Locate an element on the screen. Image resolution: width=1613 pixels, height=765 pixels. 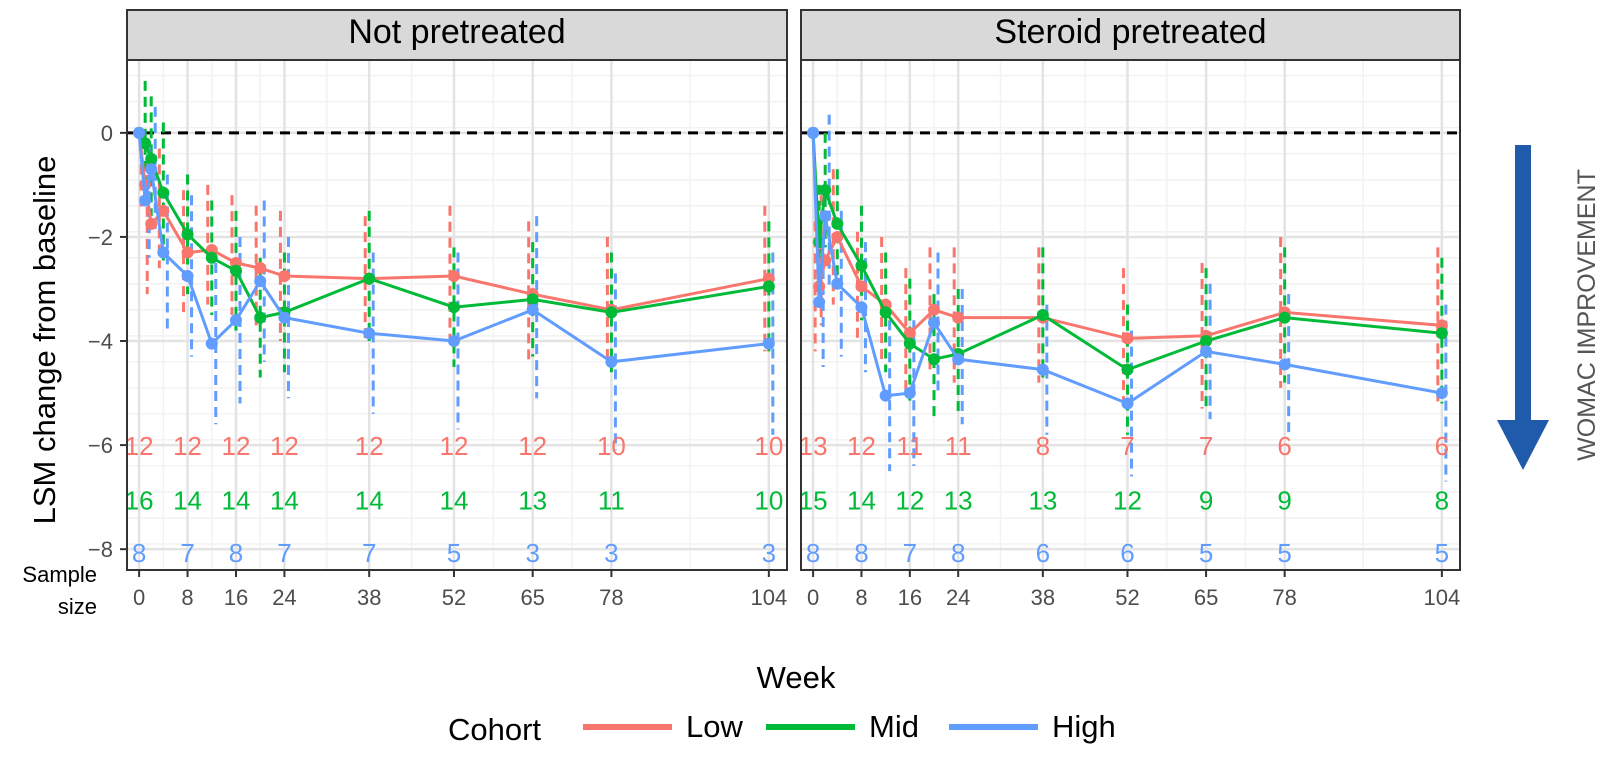
x-tick-label: 65 is located at coordinates (1206, 597).